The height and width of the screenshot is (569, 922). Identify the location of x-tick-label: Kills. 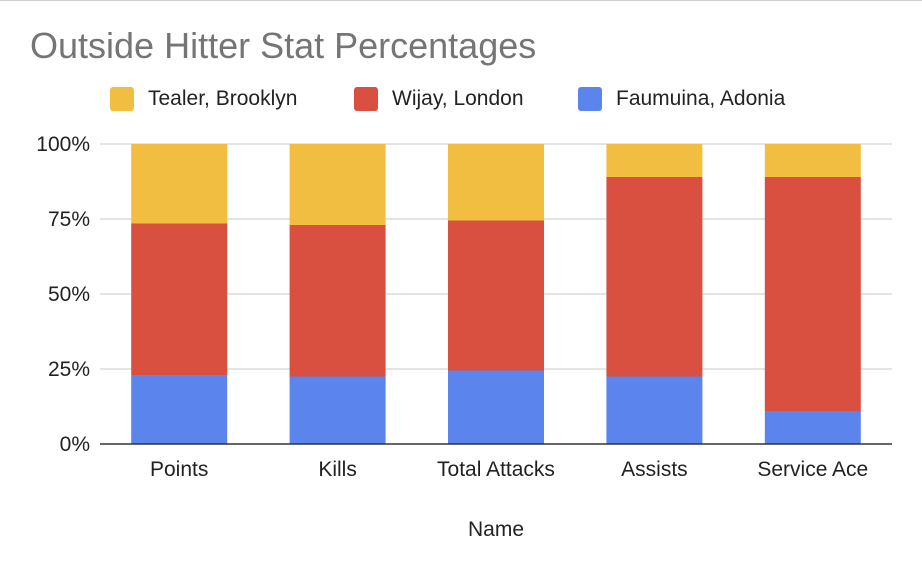
(337, 469).